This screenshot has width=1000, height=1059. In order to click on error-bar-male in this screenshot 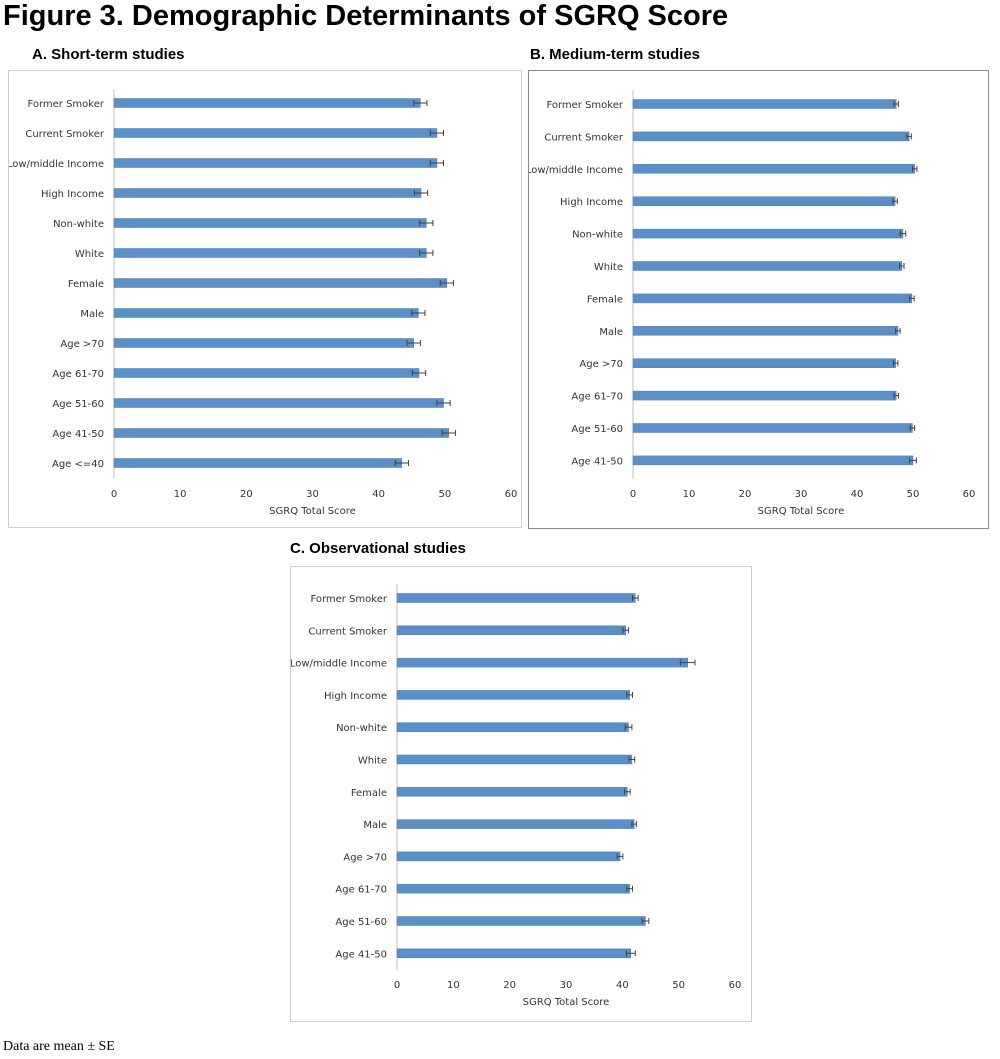, I will do `click(634, 824)`.